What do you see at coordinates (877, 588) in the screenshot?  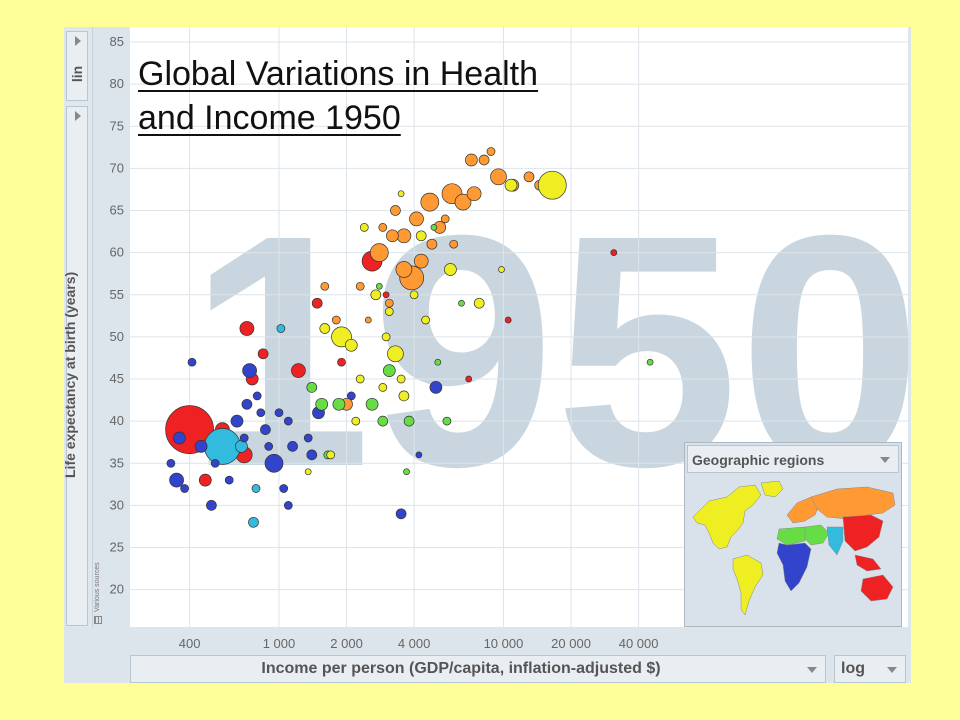 I see `map-australia` at bounding box center [877, 588].